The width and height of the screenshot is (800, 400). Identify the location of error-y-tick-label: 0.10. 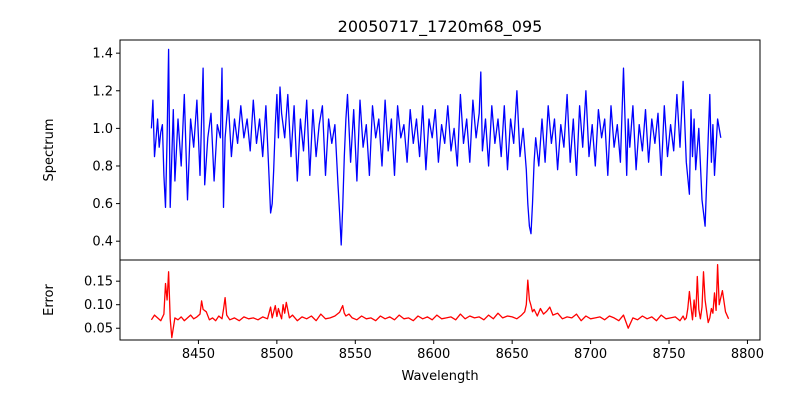
(98, 305).